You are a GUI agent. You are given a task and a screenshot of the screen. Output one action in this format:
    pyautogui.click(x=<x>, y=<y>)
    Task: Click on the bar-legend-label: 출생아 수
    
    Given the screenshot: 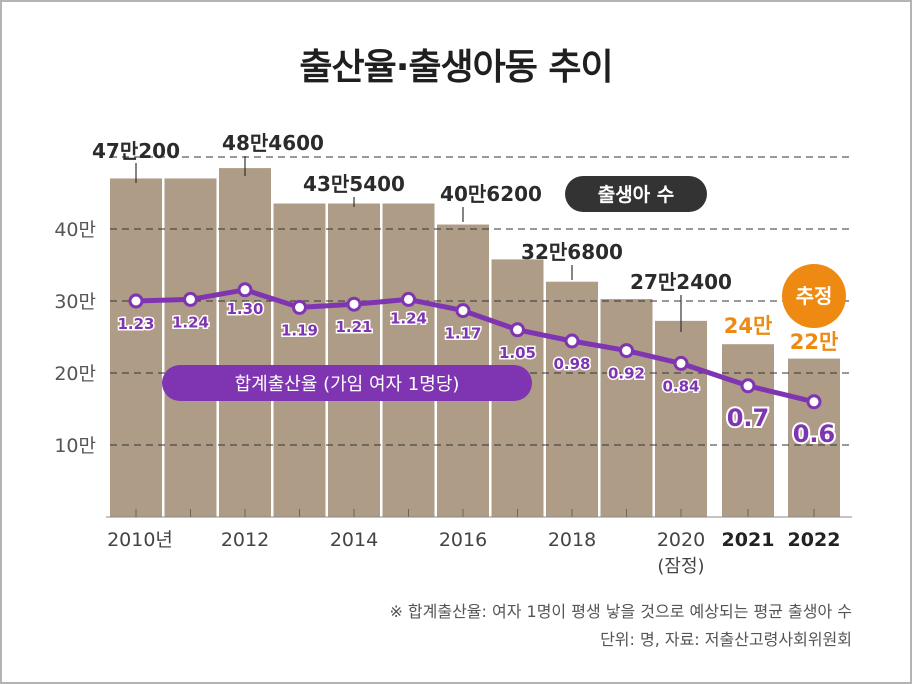 What is the action you would take?
    pyautogui.click(x=636, y=195)
    